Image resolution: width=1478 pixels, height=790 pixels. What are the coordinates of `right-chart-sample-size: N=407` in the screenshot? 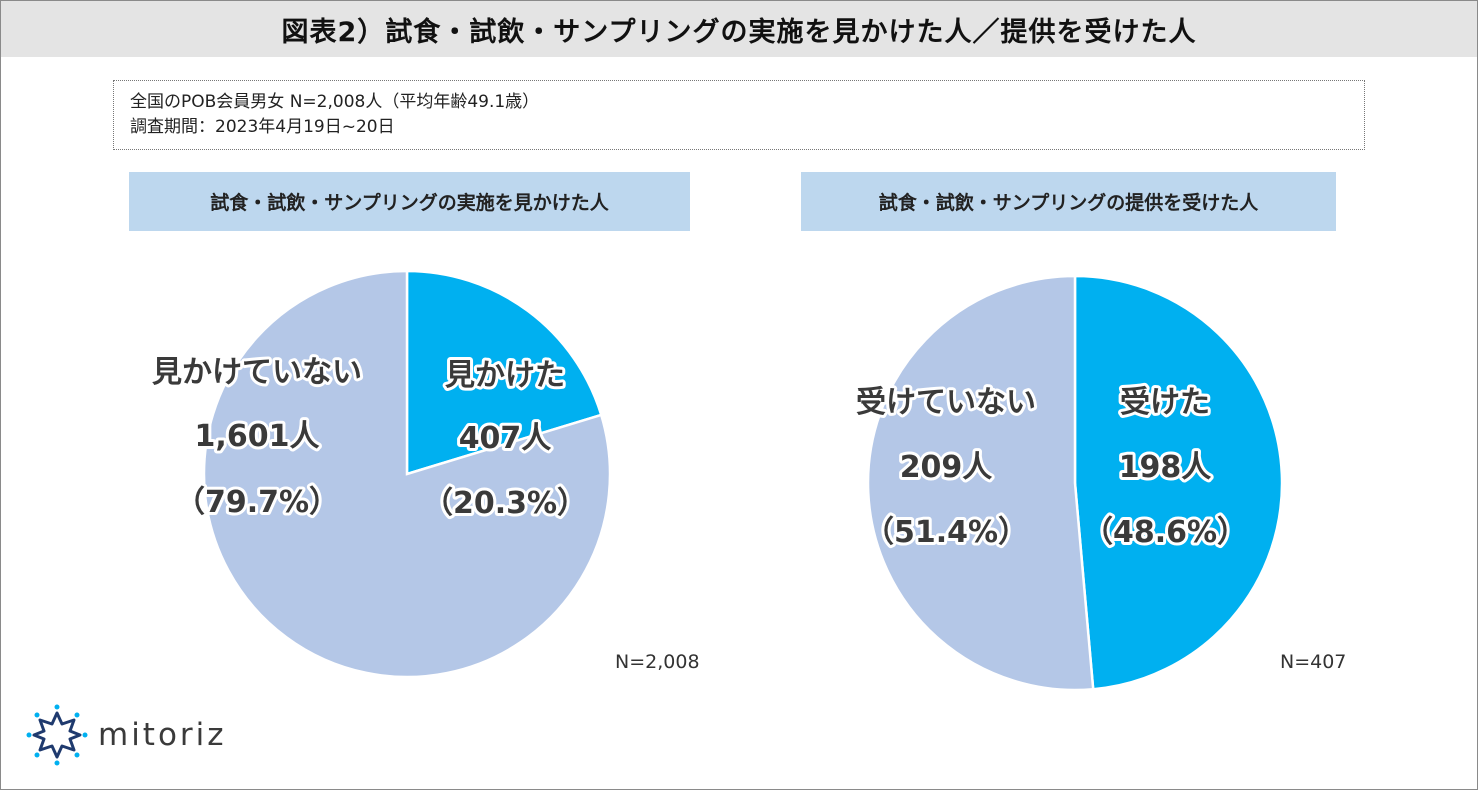 It's located at (1313, 662).